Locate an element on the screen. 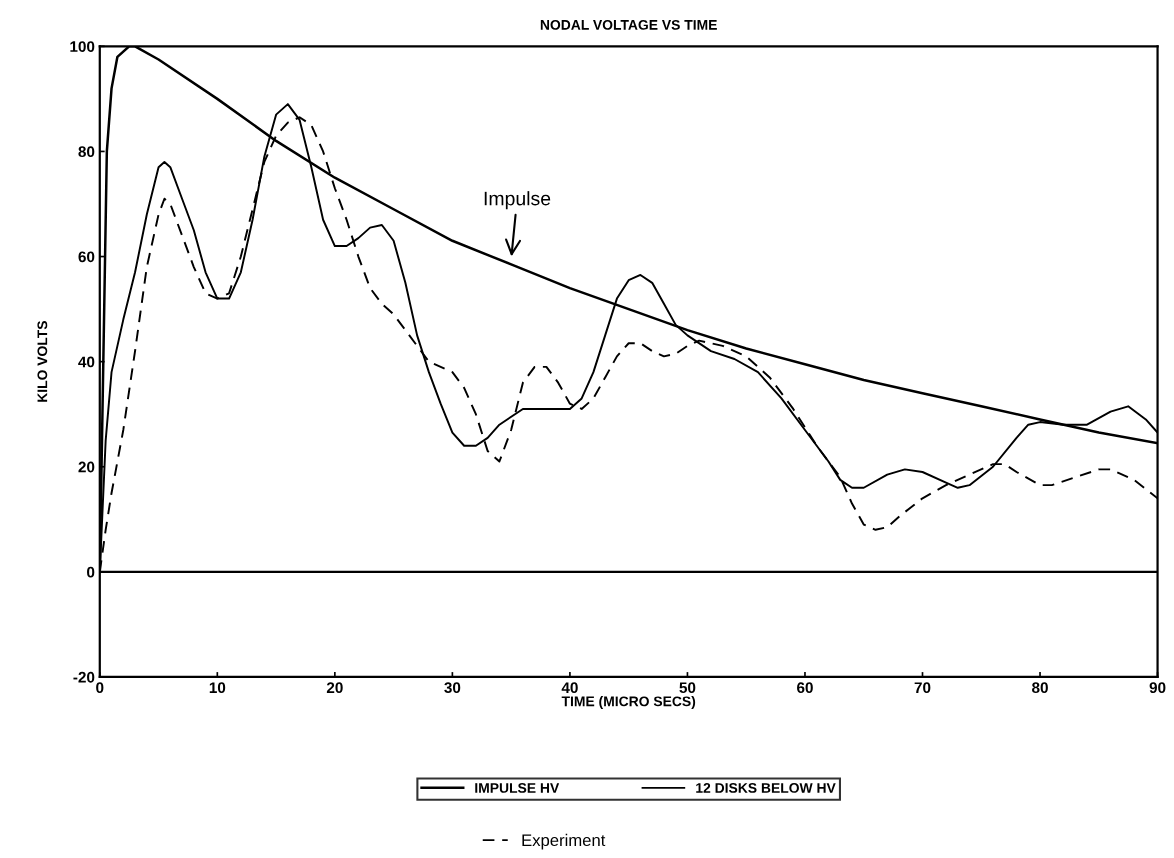 This screenshot has width=1174, height=858. legend-label: 12 DISKS BELOW HV is located at coordinates (766, 788).